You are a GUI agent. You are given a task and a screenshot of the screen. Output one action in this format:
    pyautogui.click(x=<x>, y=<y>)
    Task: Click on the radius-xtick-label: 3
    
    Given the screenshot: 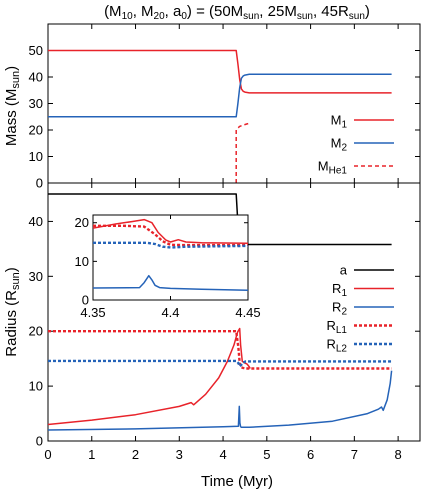 What is the action you would take?
    pyautogui.click(x=179, y=454)
    